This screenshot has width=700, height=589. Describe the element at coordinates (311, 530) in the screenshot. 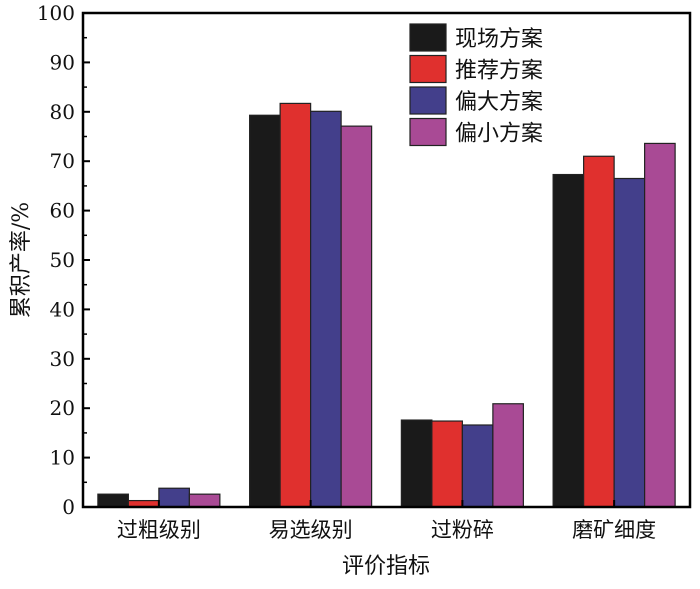

I see `x-tick-label: 易选级别` at that location.